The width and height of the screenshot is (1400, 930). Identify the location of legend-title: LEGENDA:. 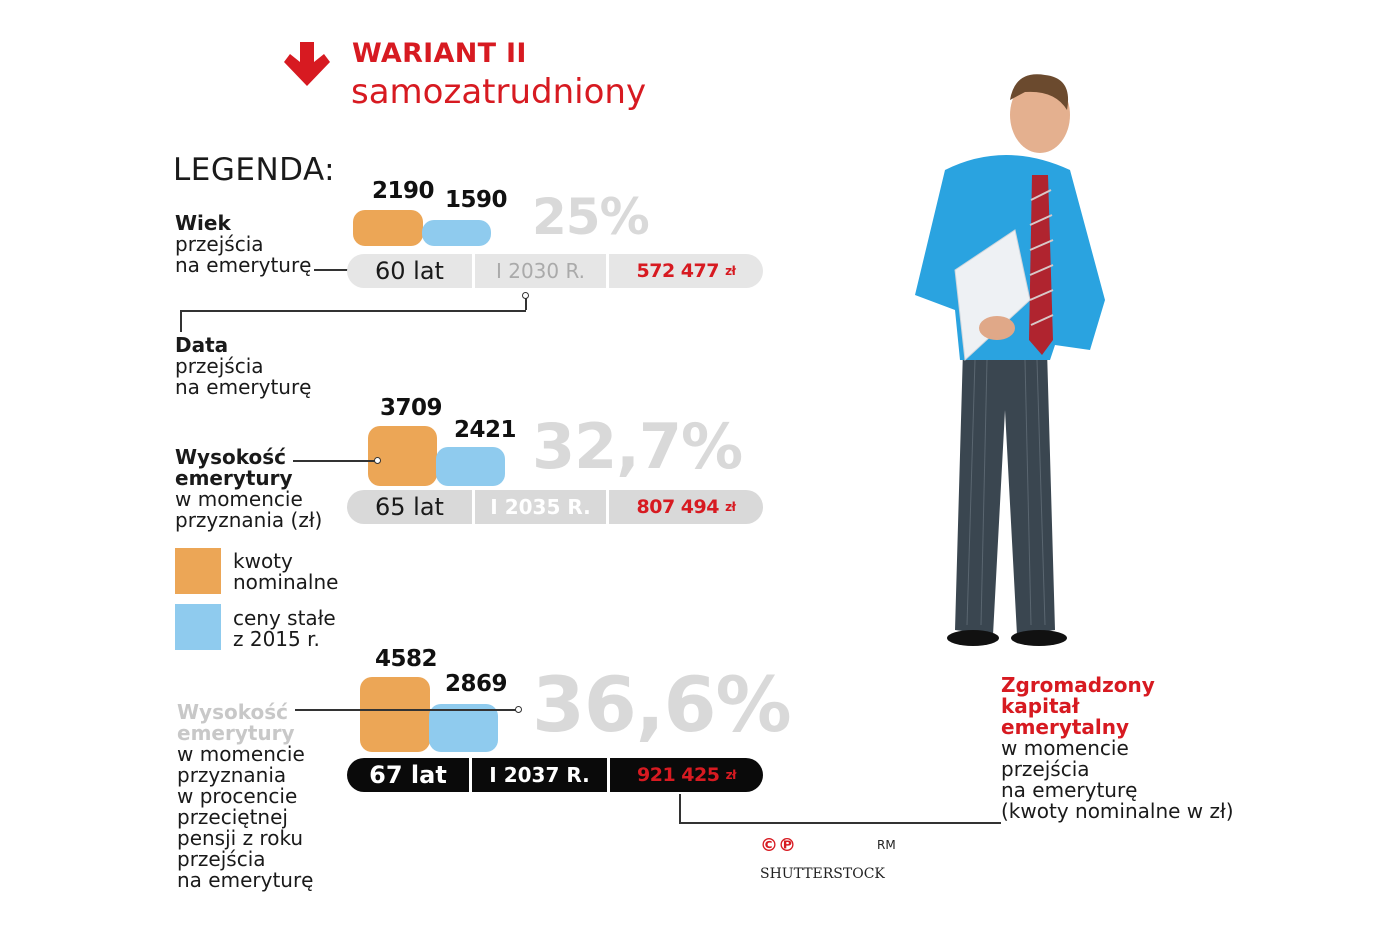
(254, 170).